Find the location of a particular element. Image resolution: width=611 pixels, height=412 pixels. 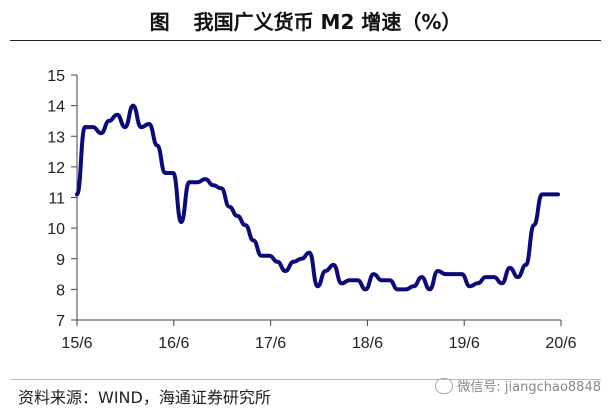

y-tick-label: 13 is located at coordinates (56, 137).